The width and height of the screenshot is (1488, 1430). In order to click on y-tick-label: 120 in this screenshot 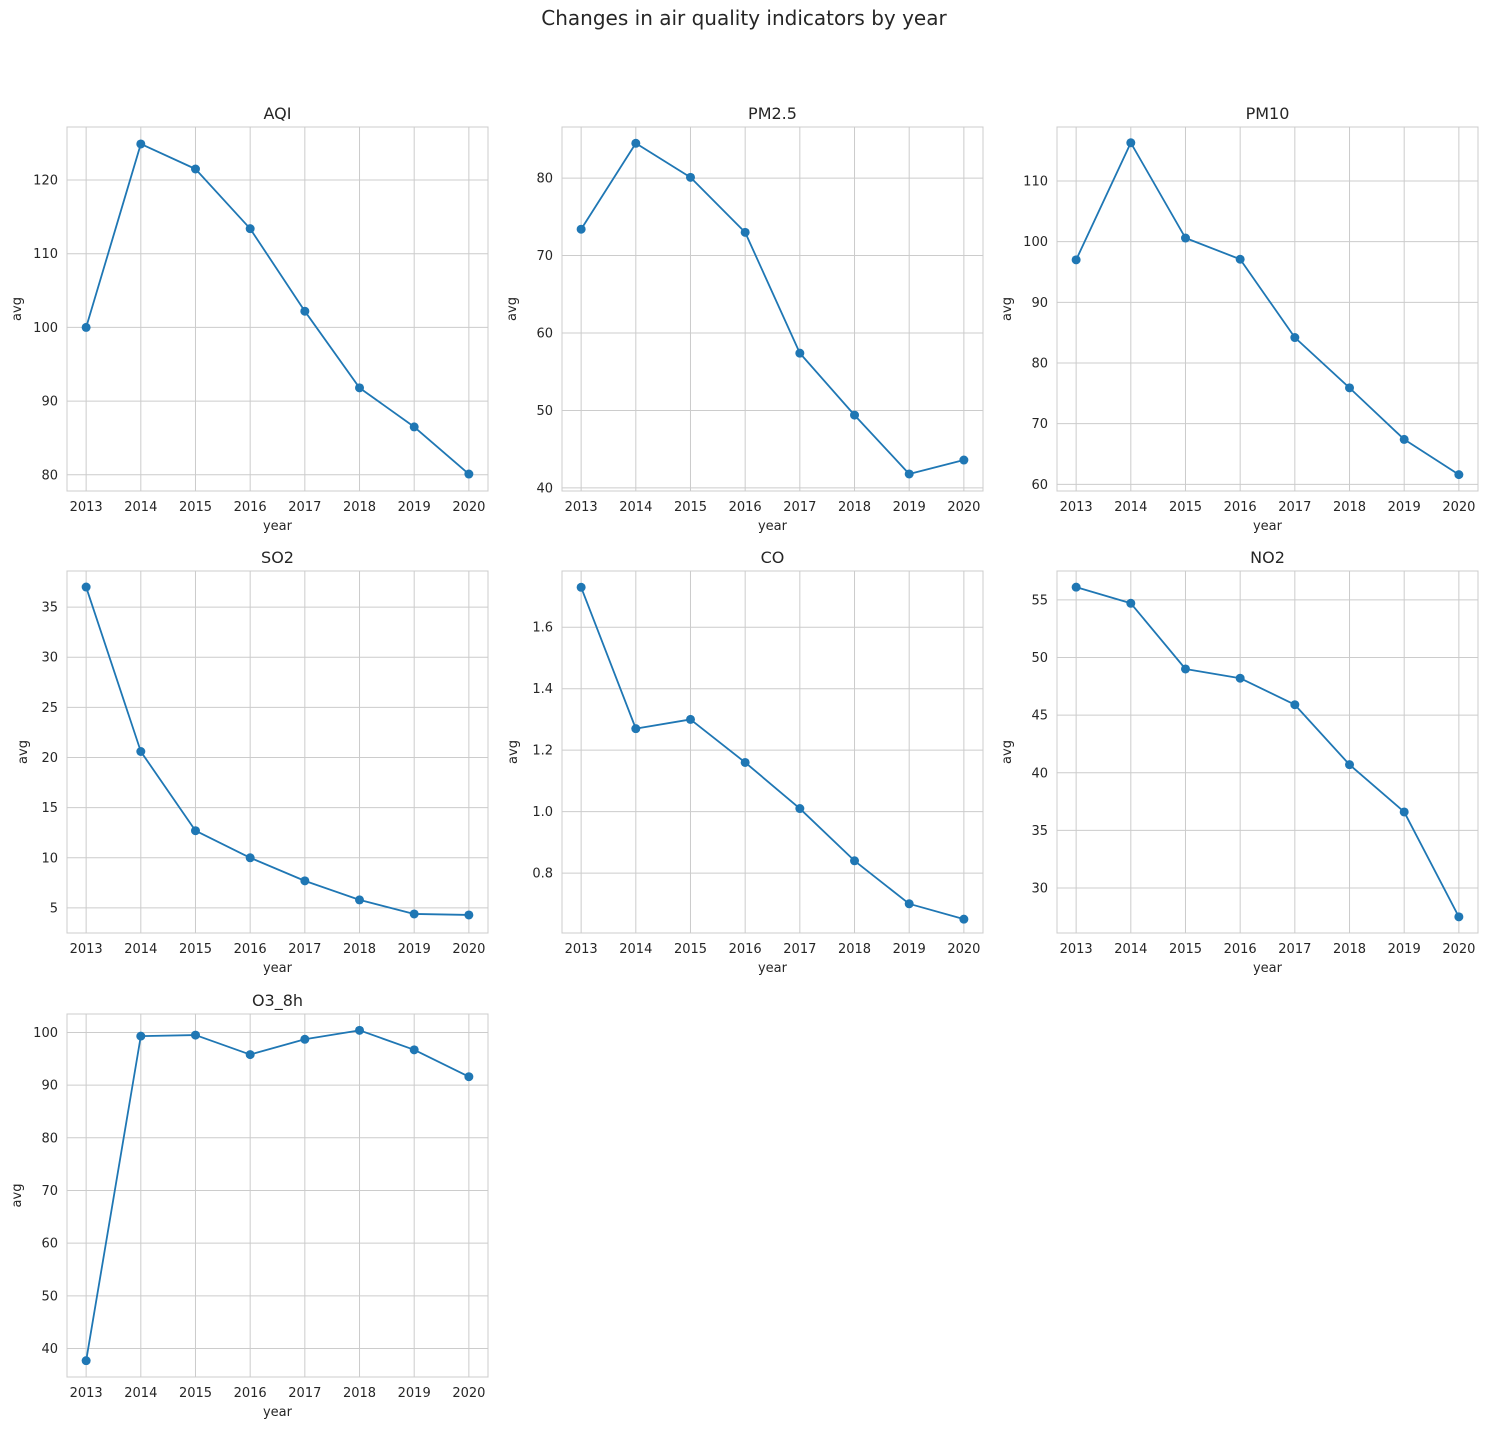, I will do `click(45, 181)`.